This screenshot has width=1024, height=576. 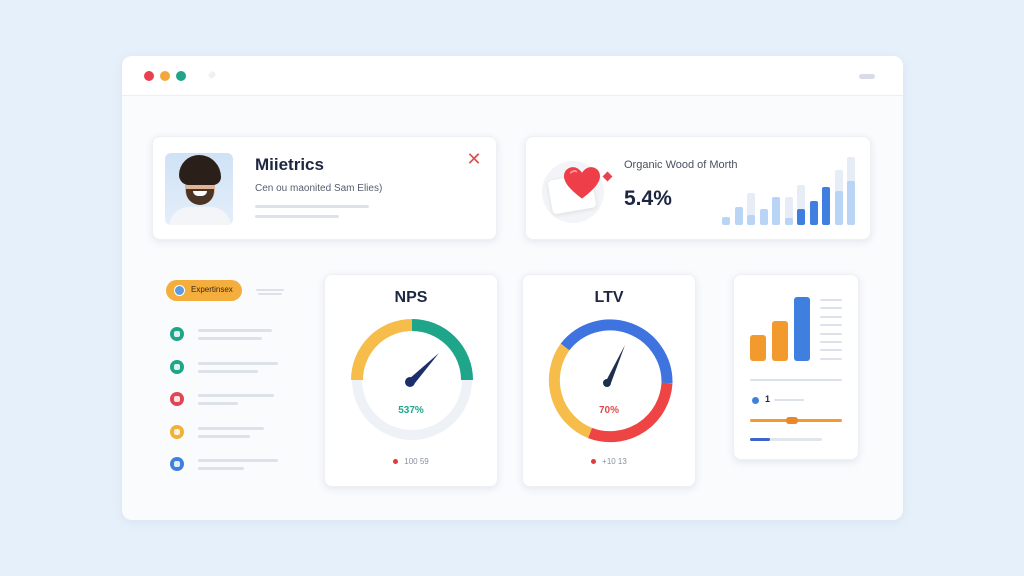 I want to click on pencil-icon, so click(x=177, y=366).